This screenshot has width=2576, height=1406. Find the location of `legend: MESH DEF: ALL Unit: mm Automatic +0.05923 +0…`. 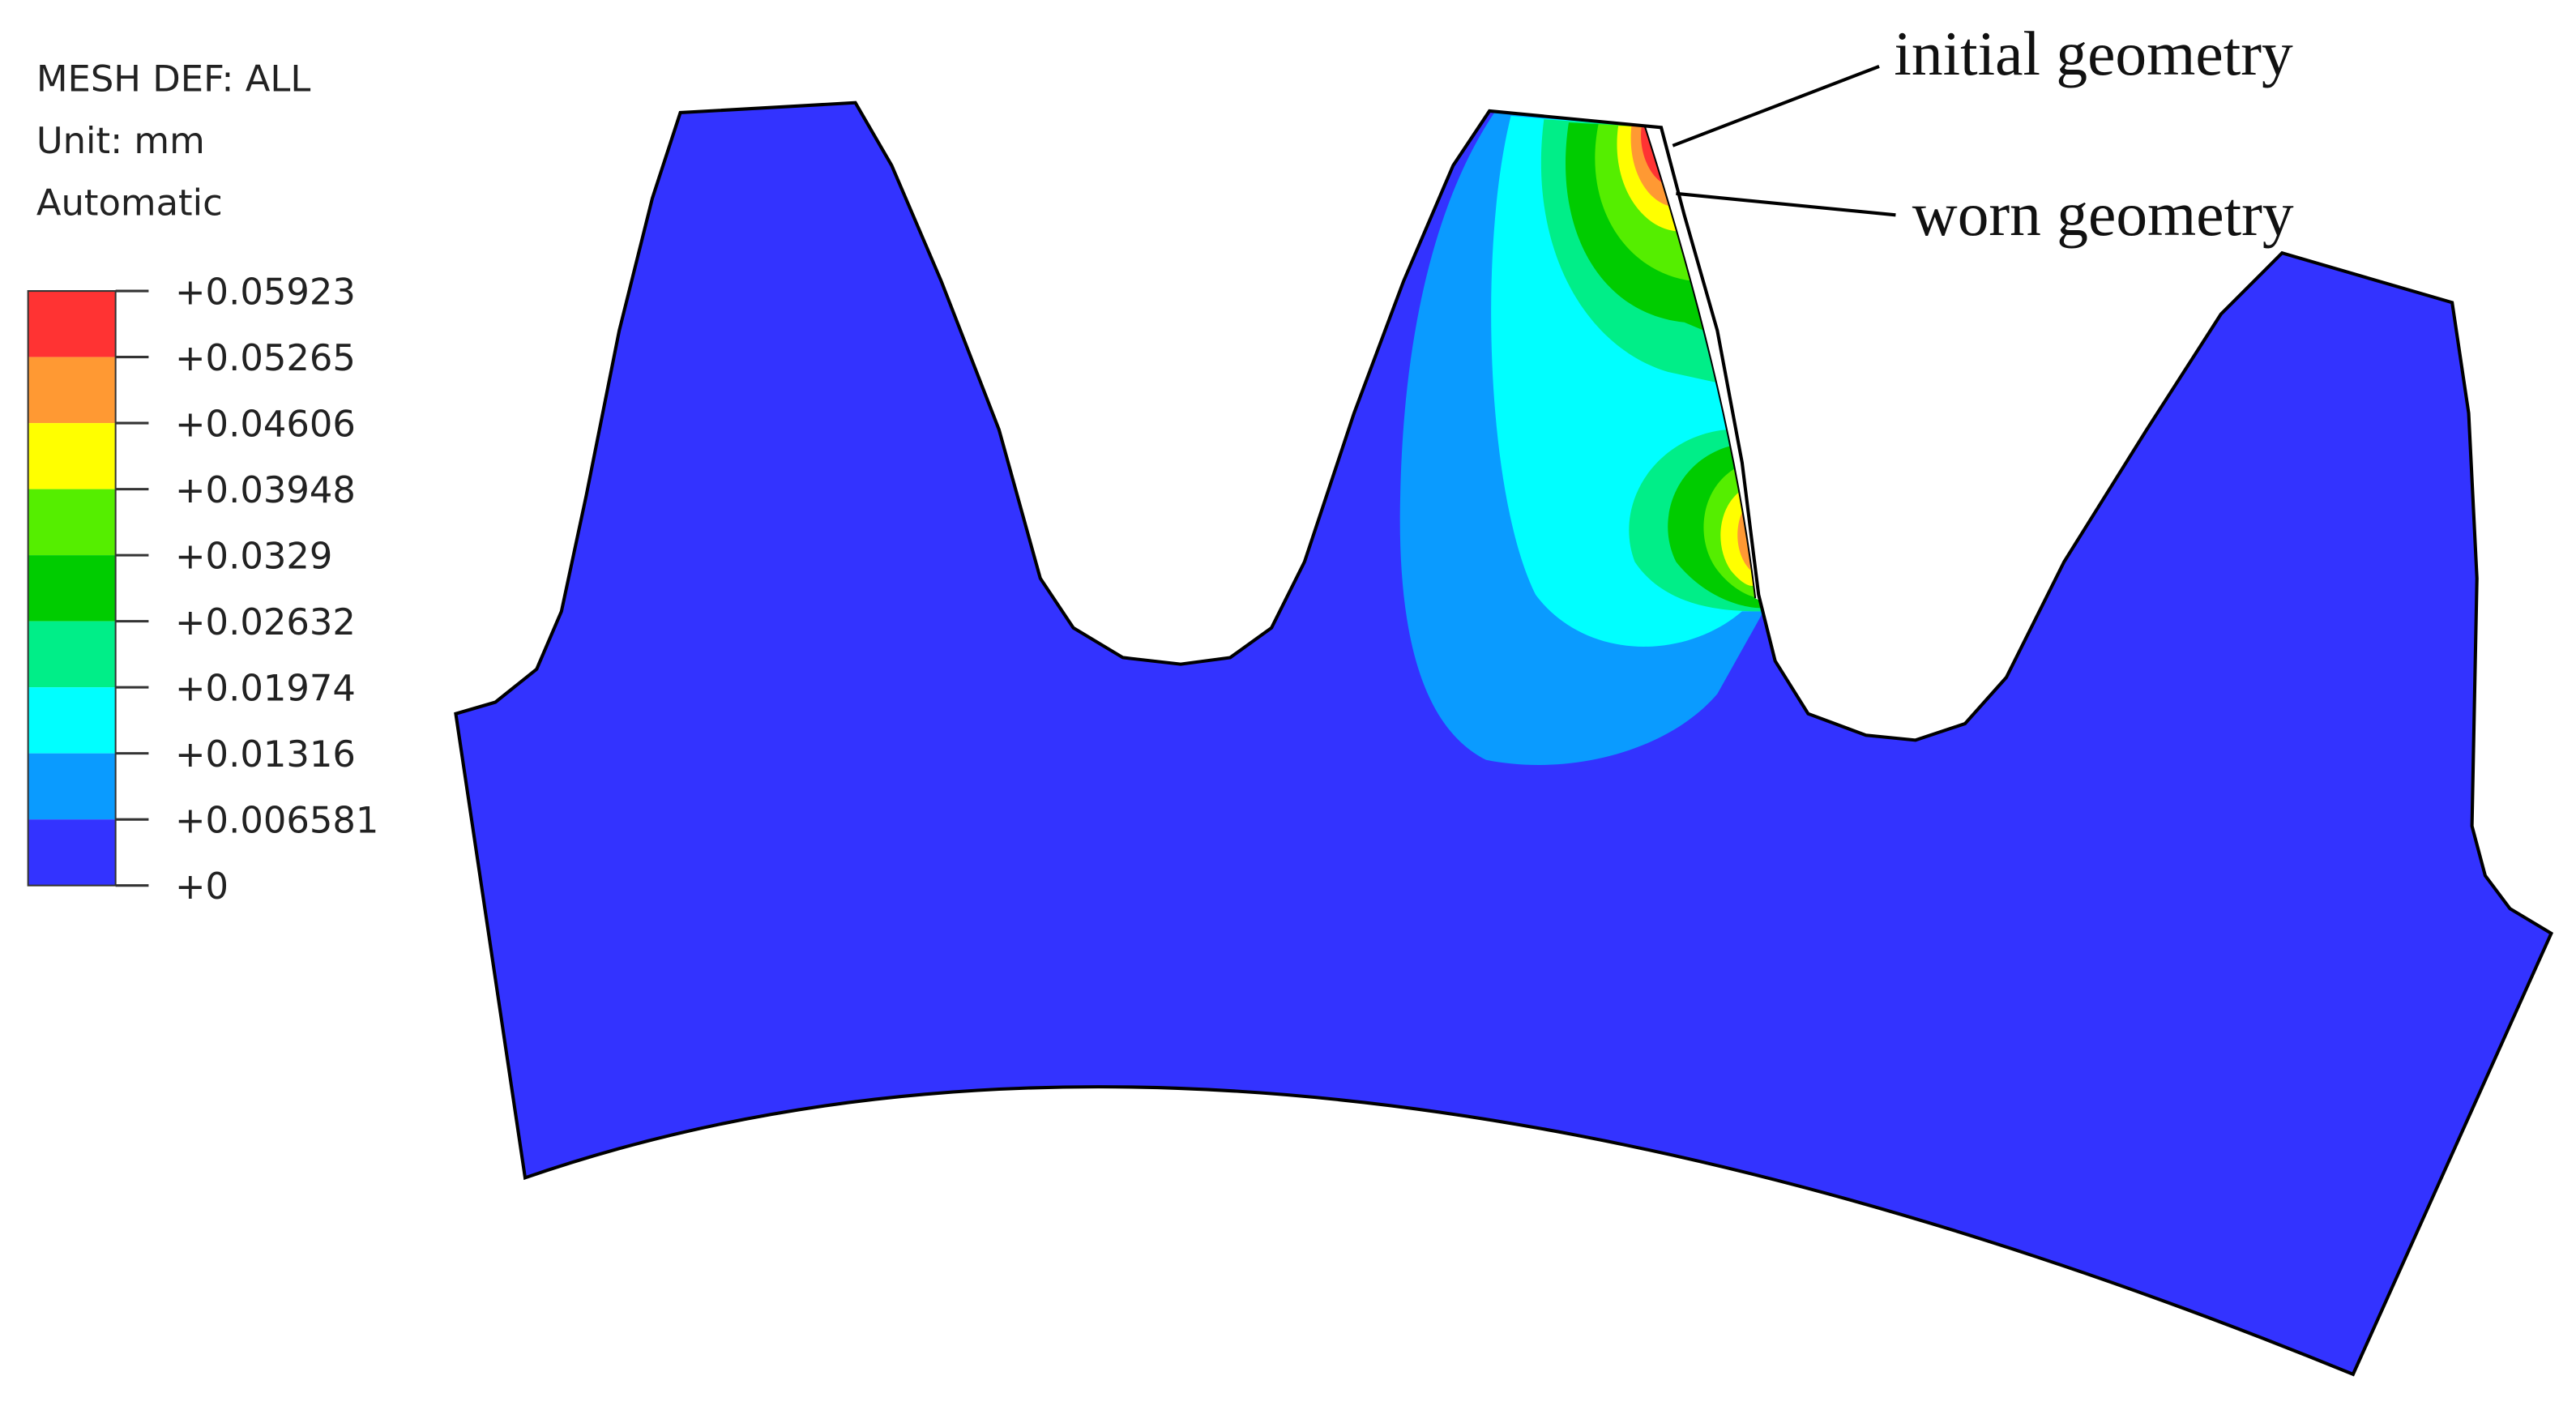

legend: MESH DEF: ALL Unit: mm Automatic +0.05923 +0… is located at coordinates (202, 482).